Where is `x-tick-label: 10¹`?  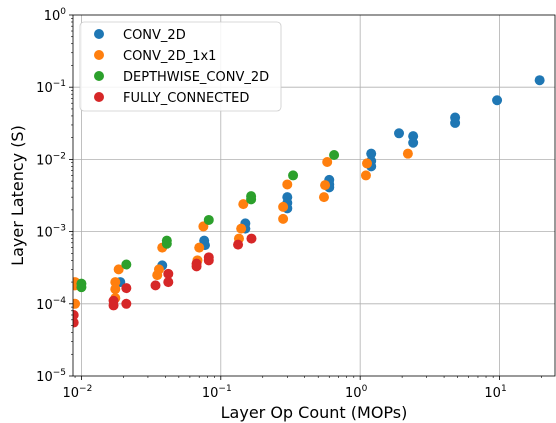
x-tick-label: 10¹ is located at coordinates (495, 392).